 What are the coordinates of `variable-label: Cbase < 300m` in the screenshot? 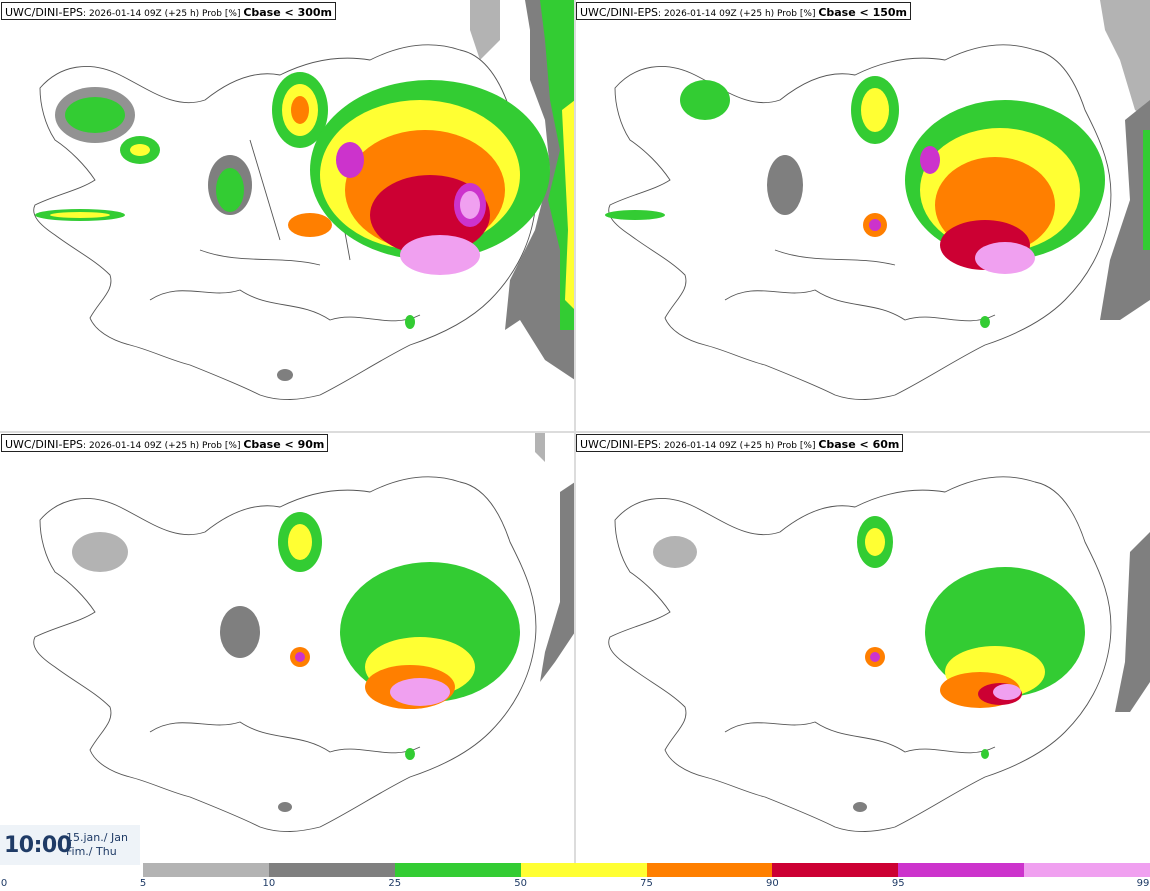 It's located at (287, 12).